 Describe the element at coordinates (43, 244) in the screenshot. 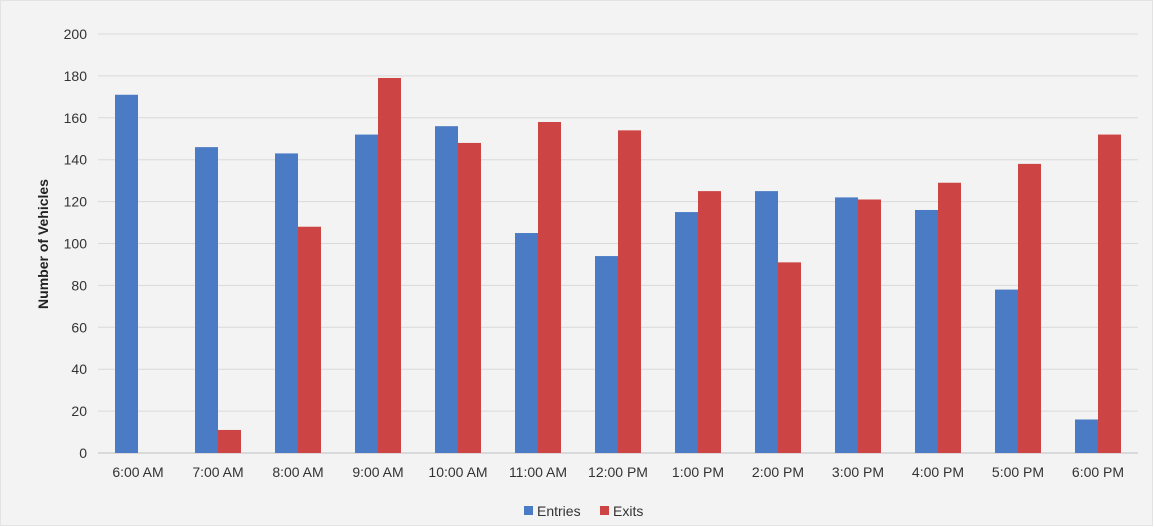

I see `y-axis-title: Number of Vehicles` at that location.